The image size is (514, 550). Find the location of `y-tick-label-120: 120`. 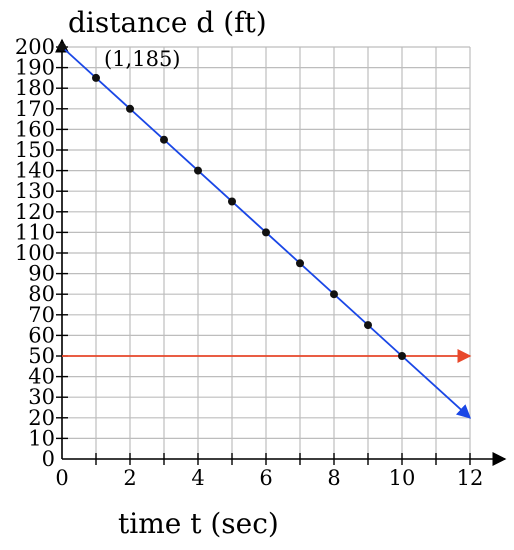

y-tick-label-120: 120 is located at coordinates (35, 212).